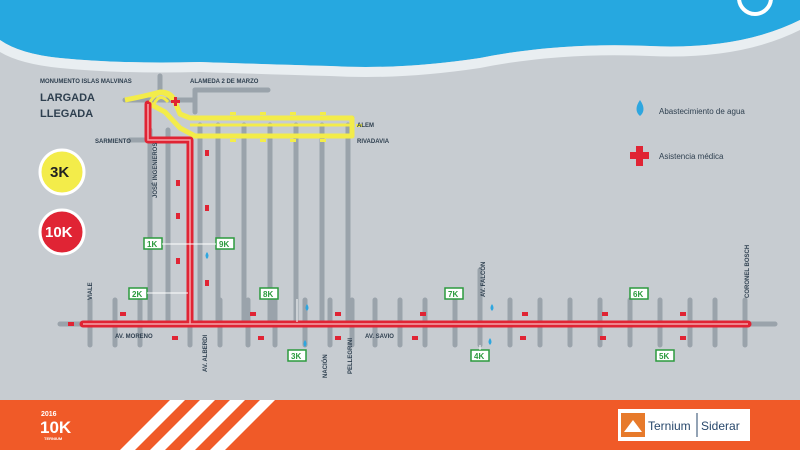  I want to click on km-marker-6k: 6K, so click(639, 293).